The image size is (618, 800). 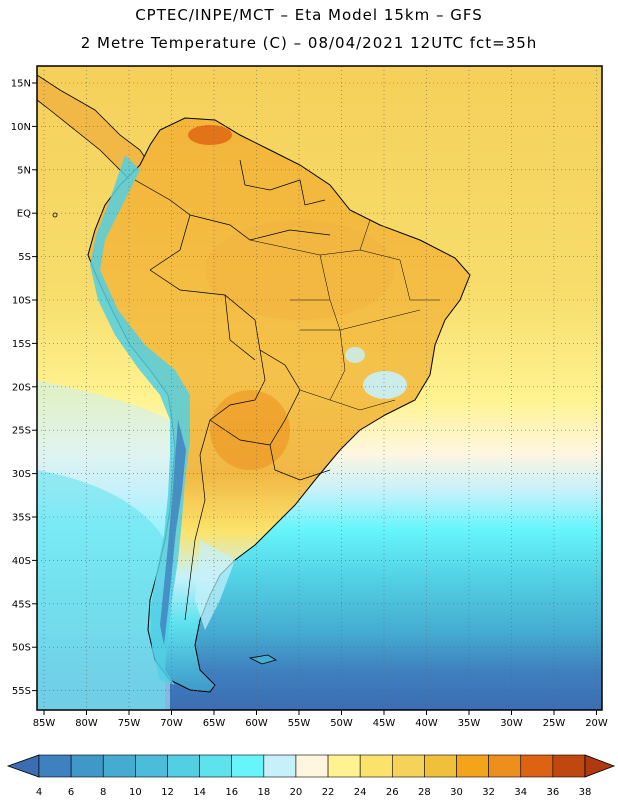 What do you see at coordinates (511, 723) in the screenshot?
I see `lon-label: 30W` at bounding box center [511, 723].